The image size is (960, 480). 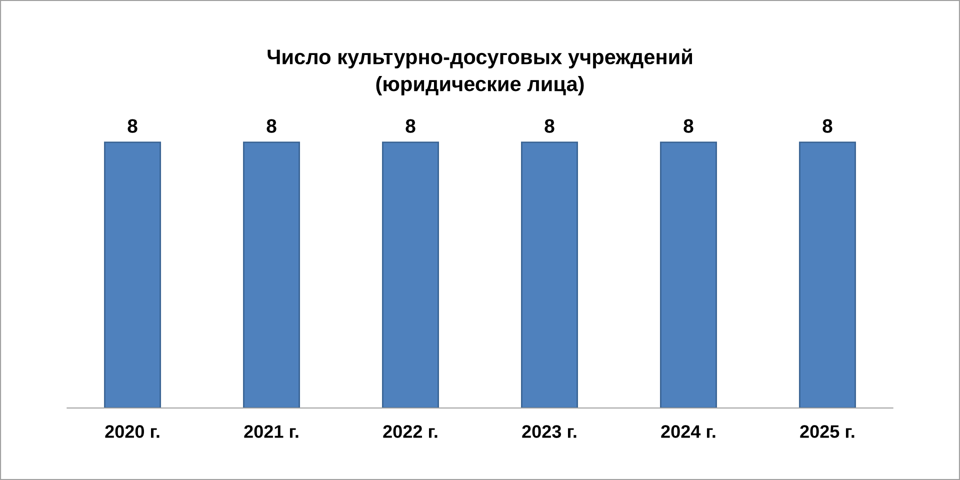 What do you see at coordinates (480, 72) in the screenshot?
I see `chart-title: Число культурно-досуговых учреждений (юридические лица)` at bounding box center [480, 72].